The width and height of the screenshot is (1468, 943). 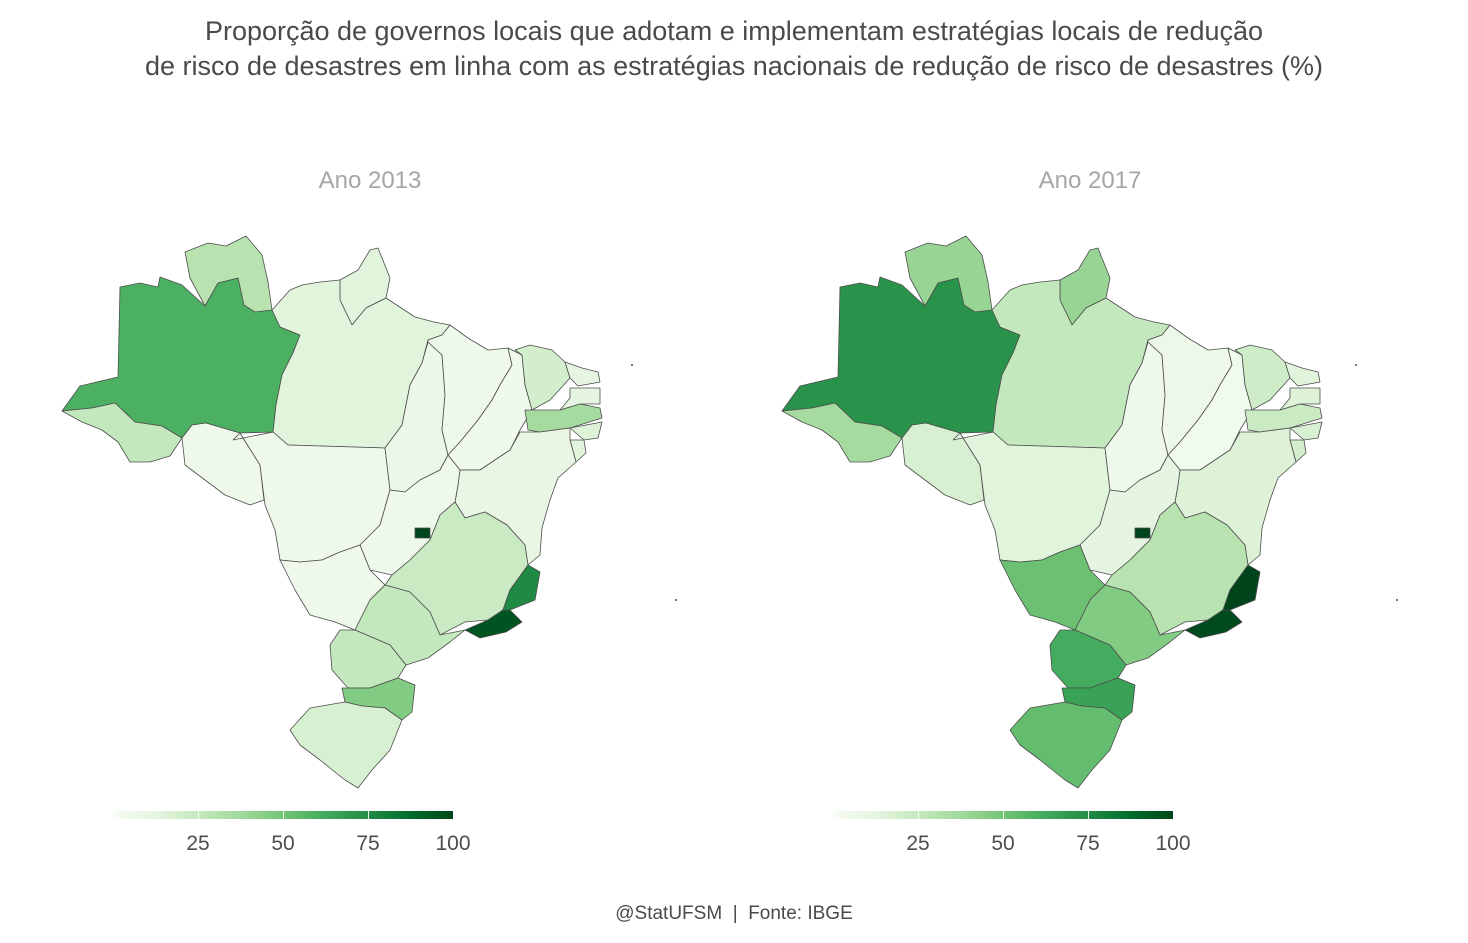 What do you see at coordinates (453, 843) in the screenshot?
I see `legend-label-2013-100: 100` at bounding box center [453, 843].